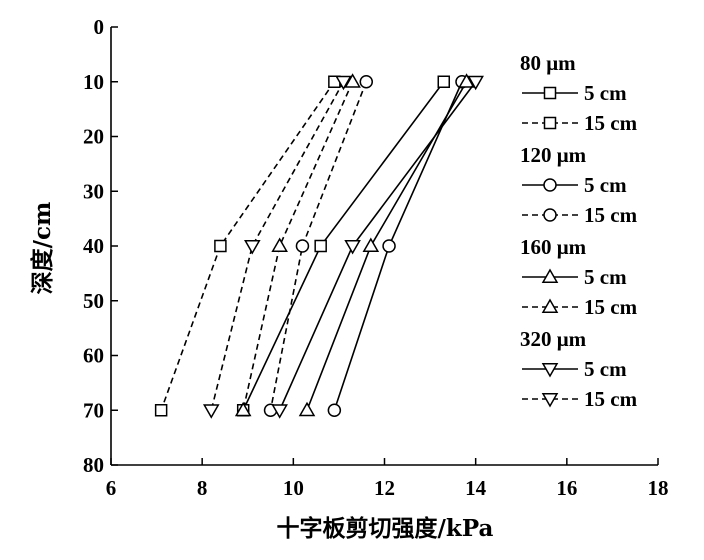 The width and height of the screenshot is (704, 560). I want to click on legend-group-title: 120 μm, so click(553, 155).